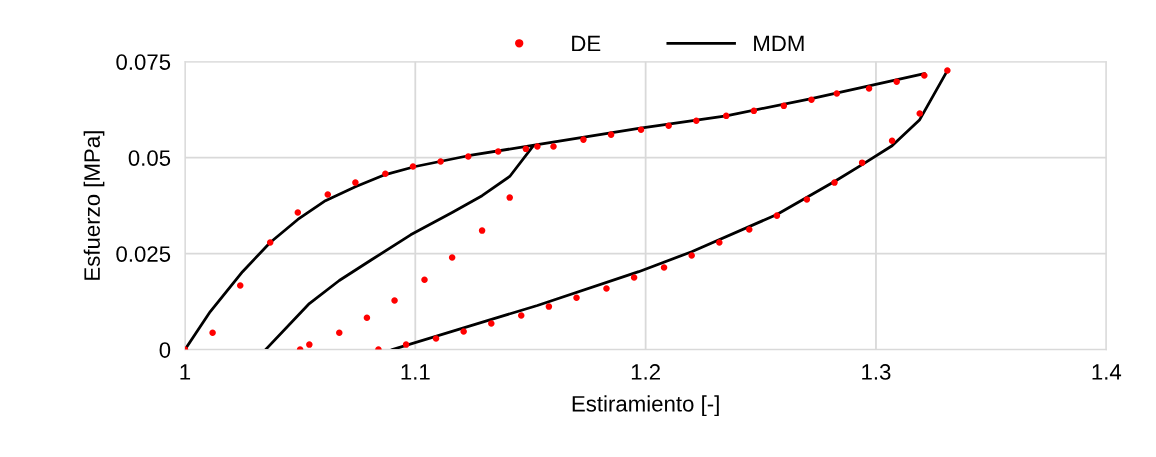 The image size is (1156, 457). Describe the element at coordinates (415, 372) in the screenshot. I see `x-tick-label: 1.1` at that location.